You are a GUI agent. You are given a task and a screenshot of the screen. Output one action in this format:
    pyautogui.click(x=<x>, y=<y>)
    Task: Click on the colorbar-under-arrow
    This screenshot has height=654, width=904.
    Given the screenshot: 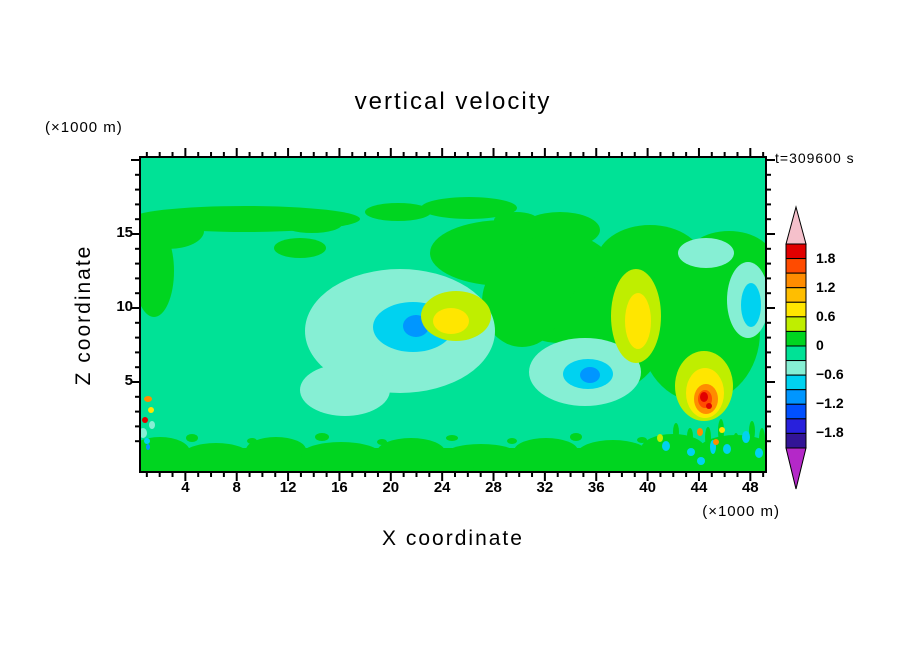 What is the action you would take?
    pyautogui.click(x=796, y=468)
    